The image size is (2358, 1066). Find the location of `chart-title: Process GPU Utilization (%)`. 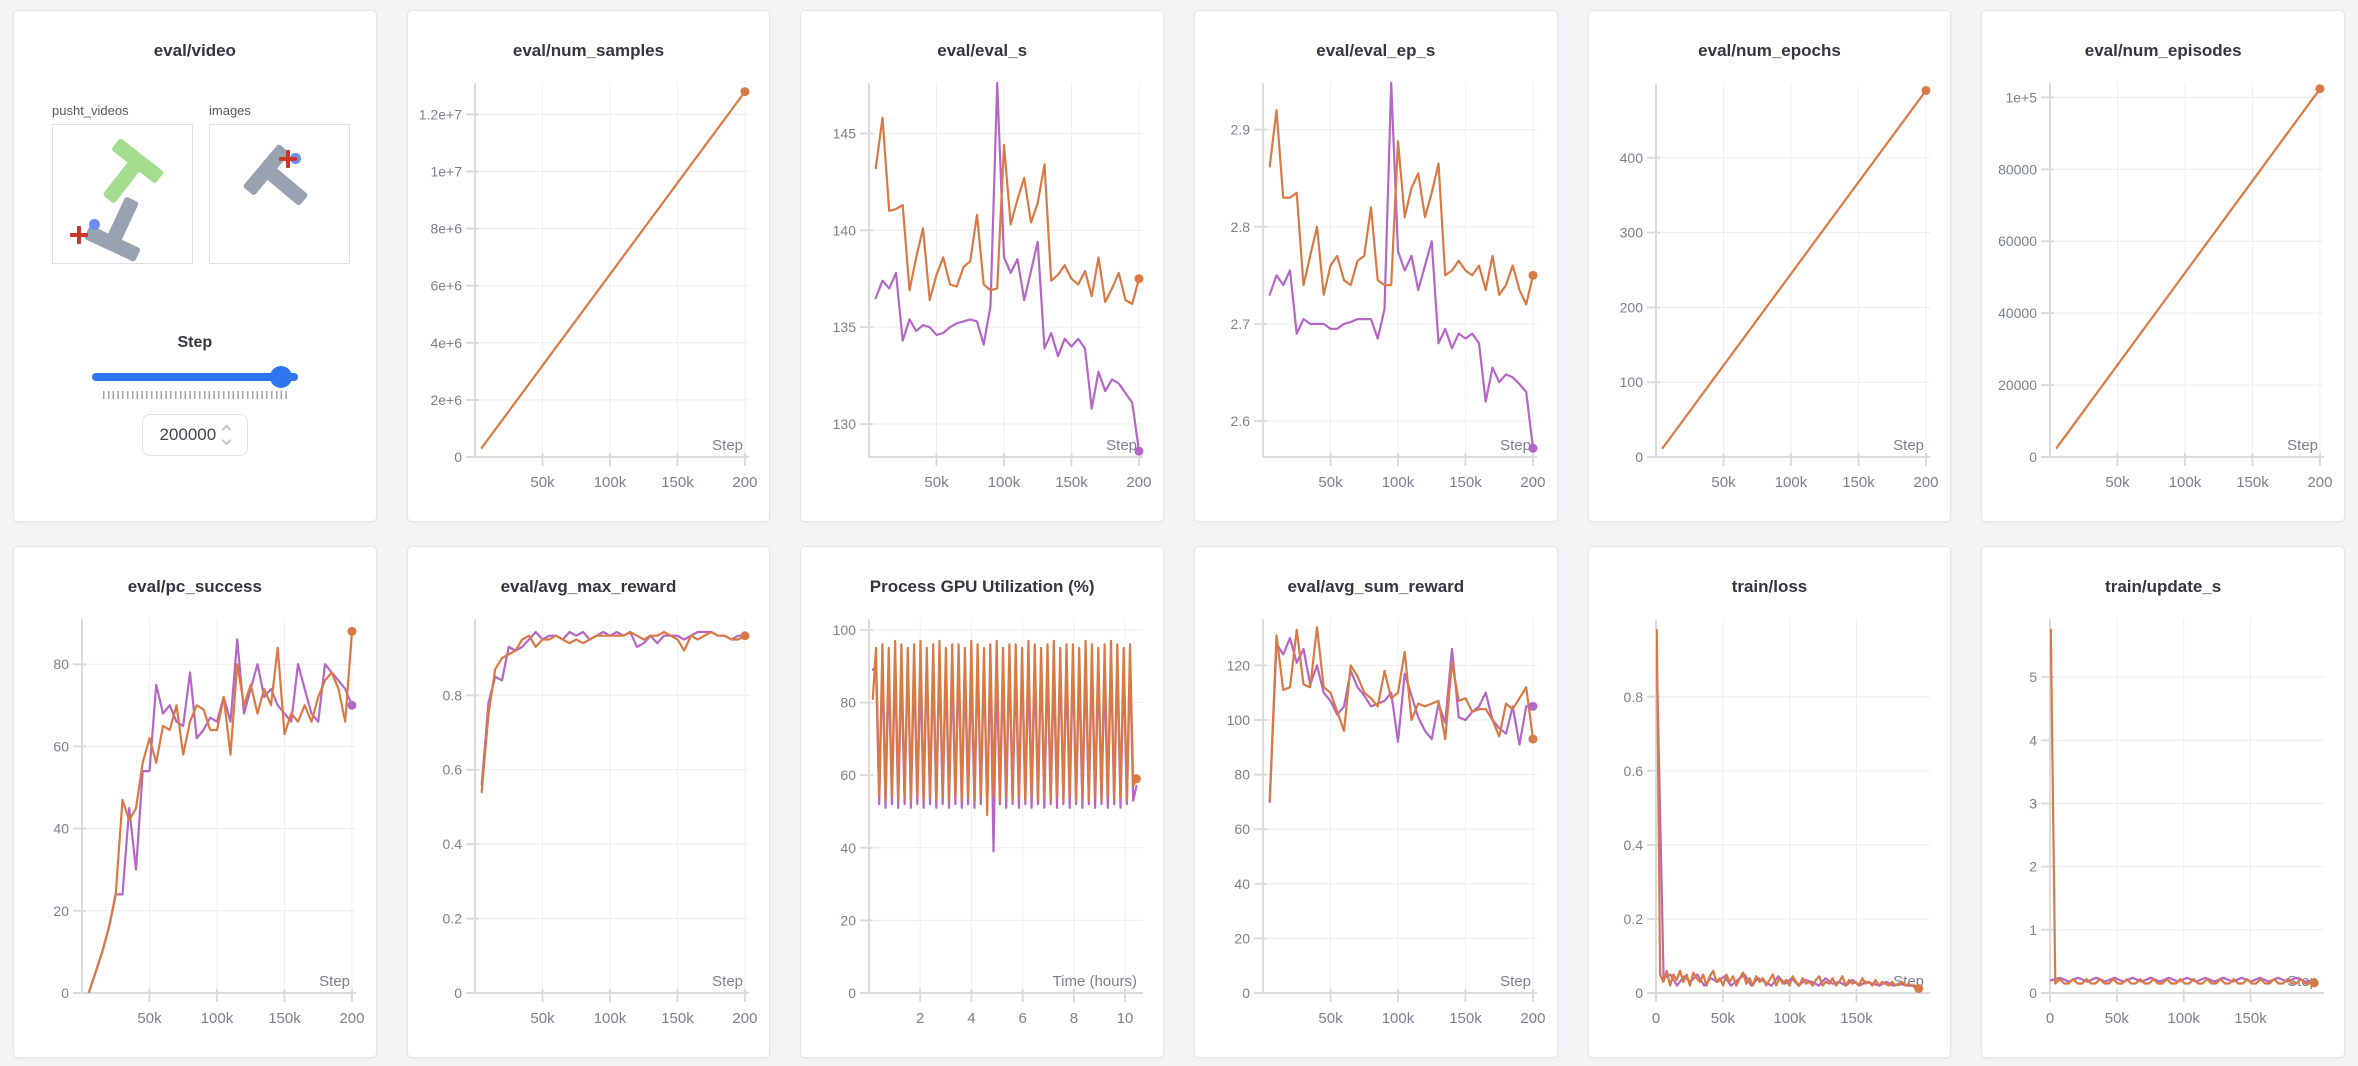

chart-title: Process GPU Utilization (%) is located at coordinates (982, 586).